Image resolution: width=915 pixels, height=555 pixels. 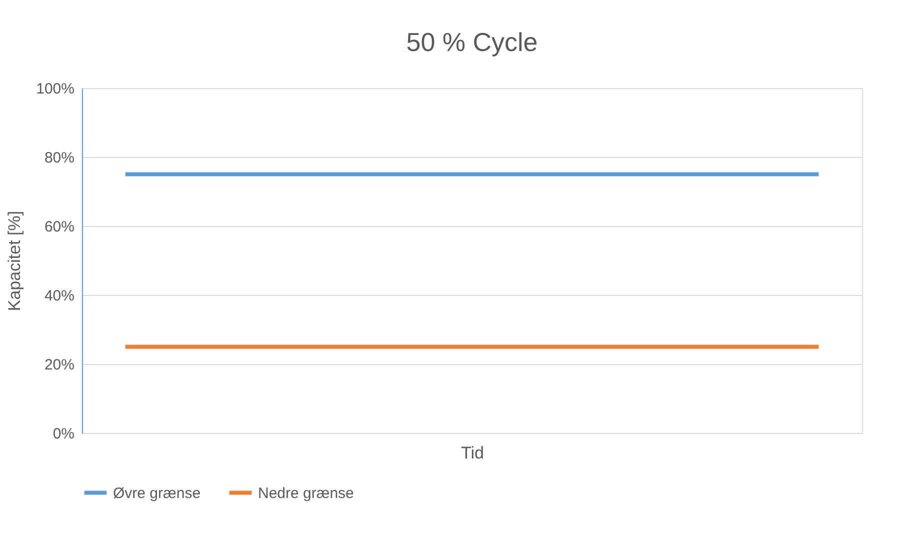 I want to click on legend-label: Nedre grænse, so click(x=306, y=493).